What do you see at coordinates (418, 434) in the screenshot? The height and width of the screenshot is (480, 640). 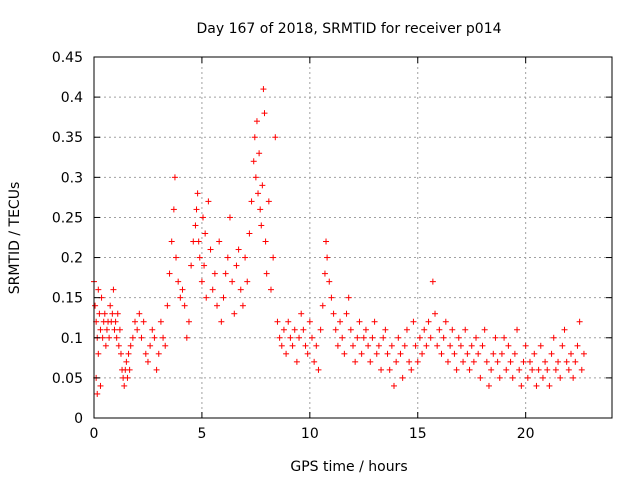 I see `x-tick-label: 15` at bounding box center [418, 434].